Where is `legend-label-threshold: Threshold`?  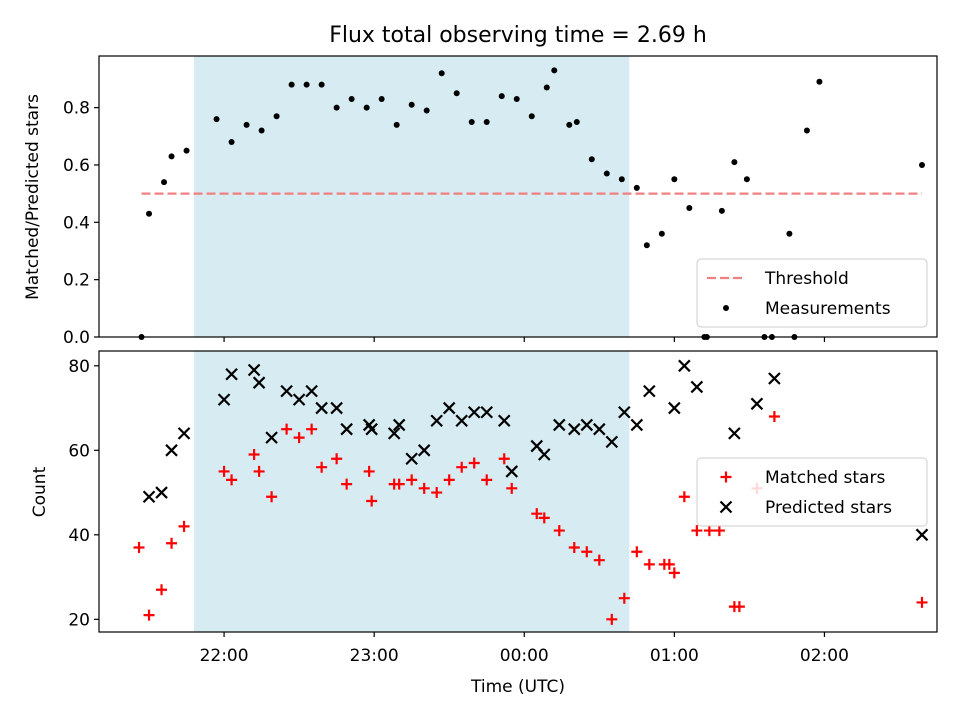
legend-label-threshold: Threshold is located at coordinates (806, 279).